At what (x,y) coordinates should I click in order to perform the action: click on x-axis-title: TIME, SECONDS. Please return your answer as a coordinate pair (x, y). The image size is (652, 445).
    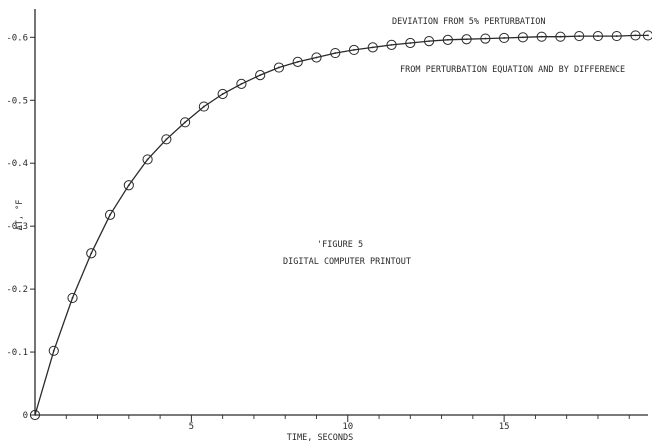
    Looking at the image, I should click on (320, 438).